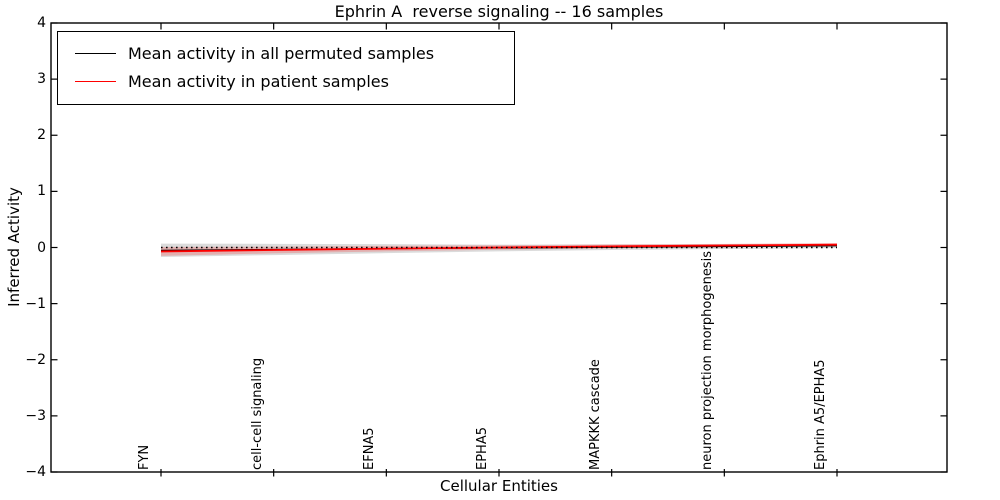 The width and height of the screenshot is (1000, 500). Describe the element at coordinates (41, 191) in the screenshot. I see `y-tick-label: 1` at that location.